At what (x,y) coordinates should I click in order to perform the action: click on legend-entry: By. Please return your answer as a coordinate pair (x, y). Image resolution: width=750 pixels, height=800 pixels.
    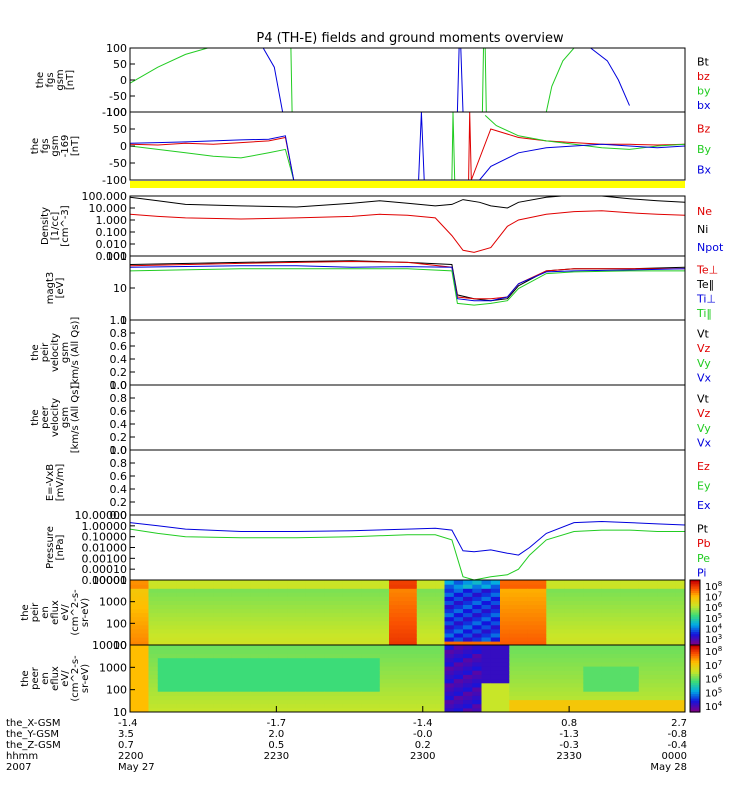
    Looking at the image, I should click on (704, 149).